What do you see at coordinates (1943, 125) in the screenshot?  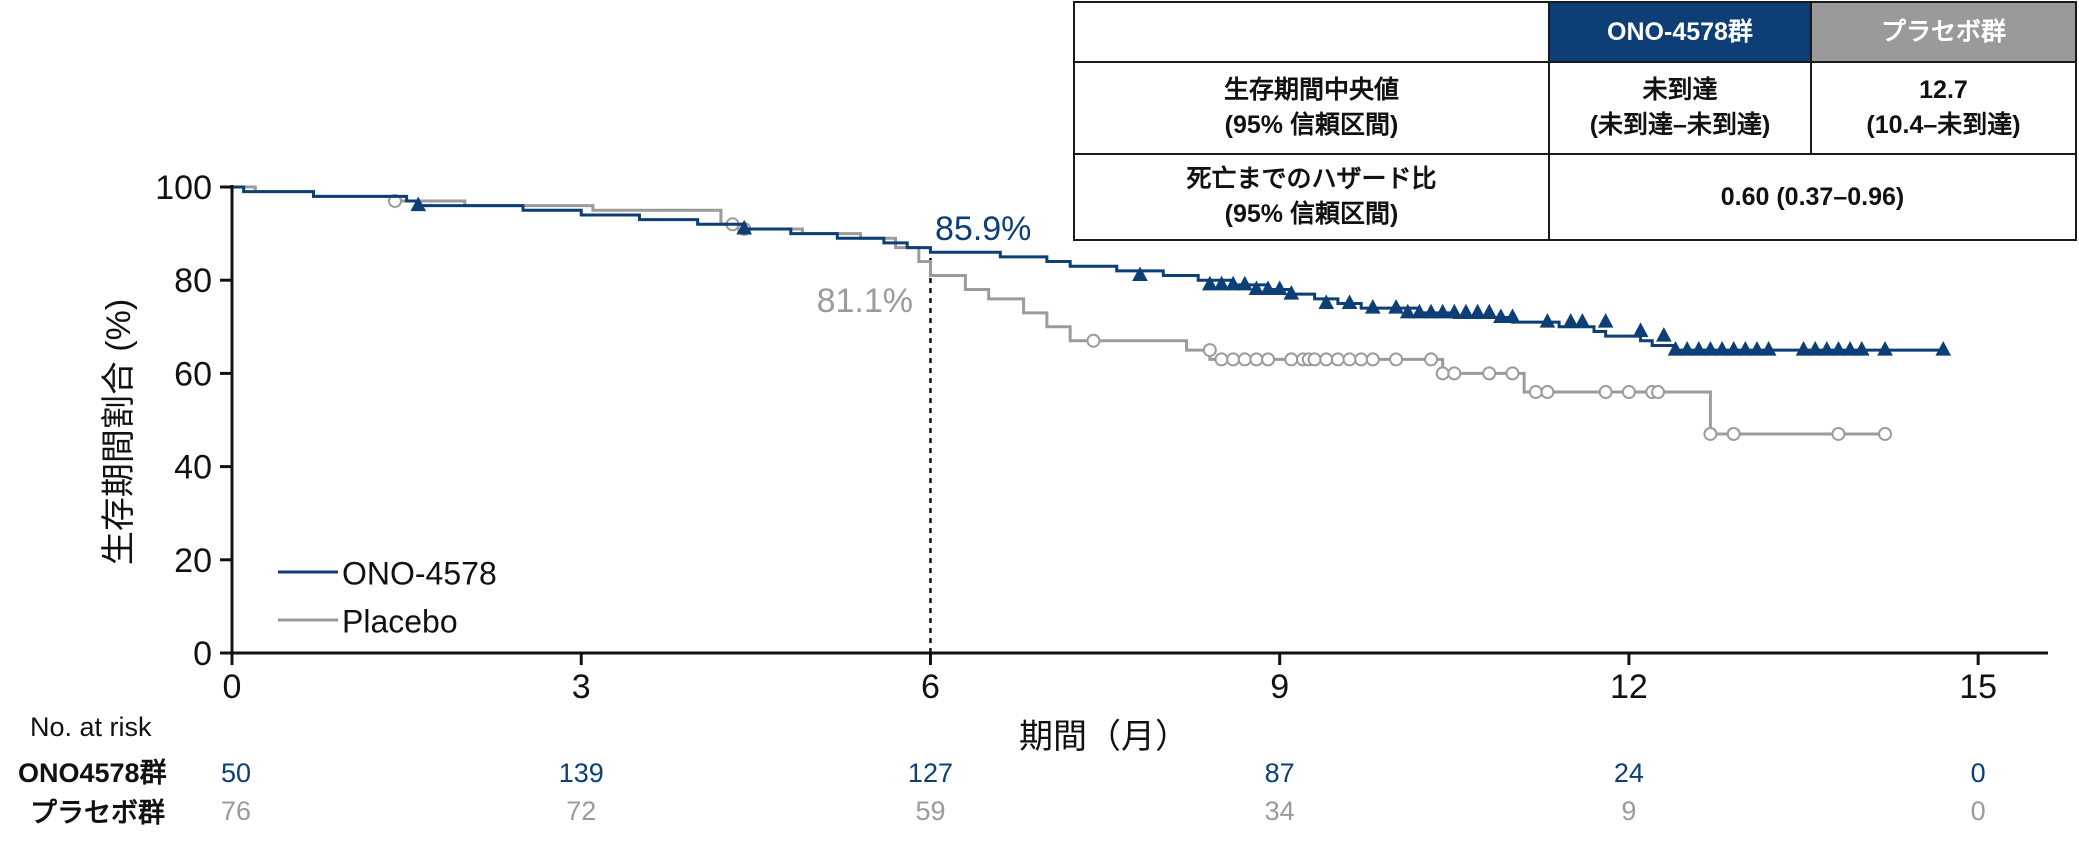 I see `median-placebo-line2: (10.4–未到達)` at bounding box center [1943, 125].